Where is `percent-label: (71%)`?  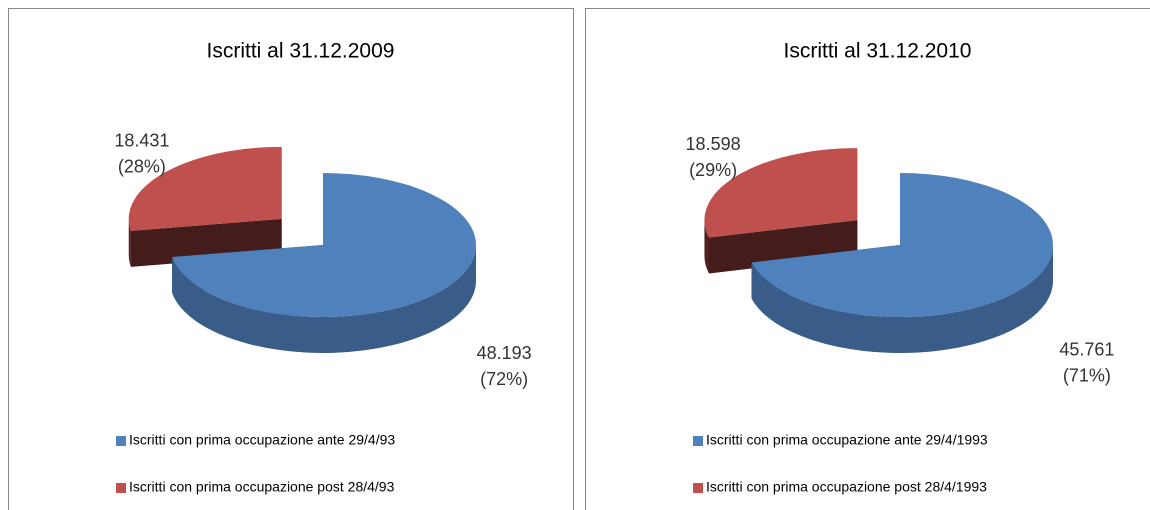 percent-label: (71%) is located at coordinates (1087, 375).